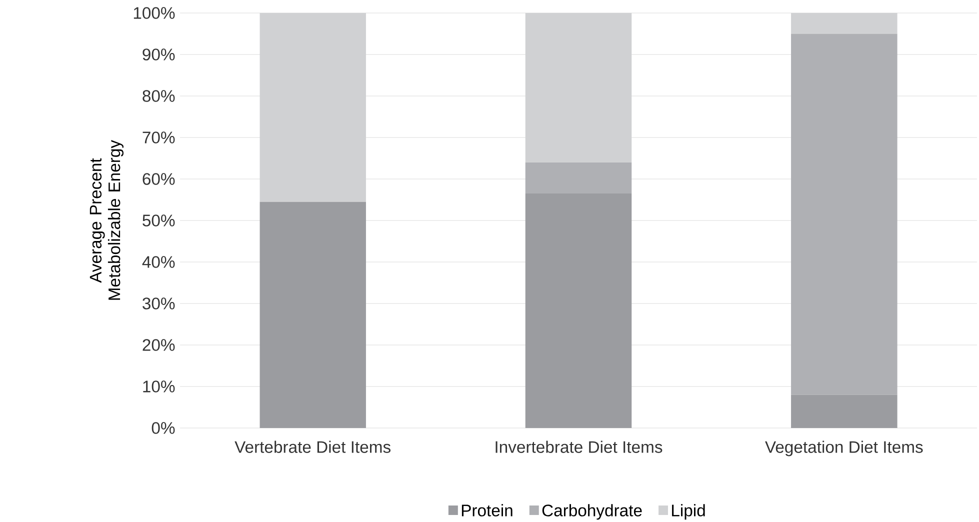  I want to click on y-tick-label: 30%, so click(158, 304).